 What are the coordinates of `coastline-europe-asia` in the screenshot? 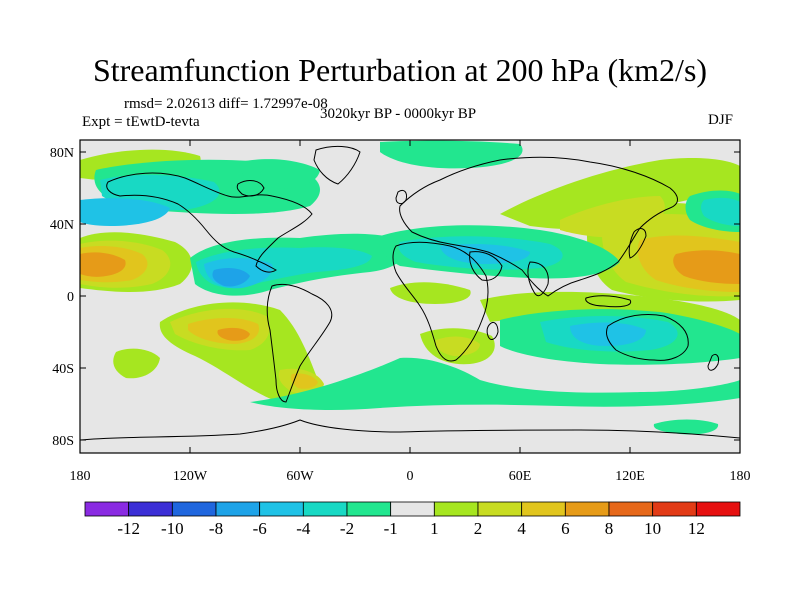 It's located at (538, 226).